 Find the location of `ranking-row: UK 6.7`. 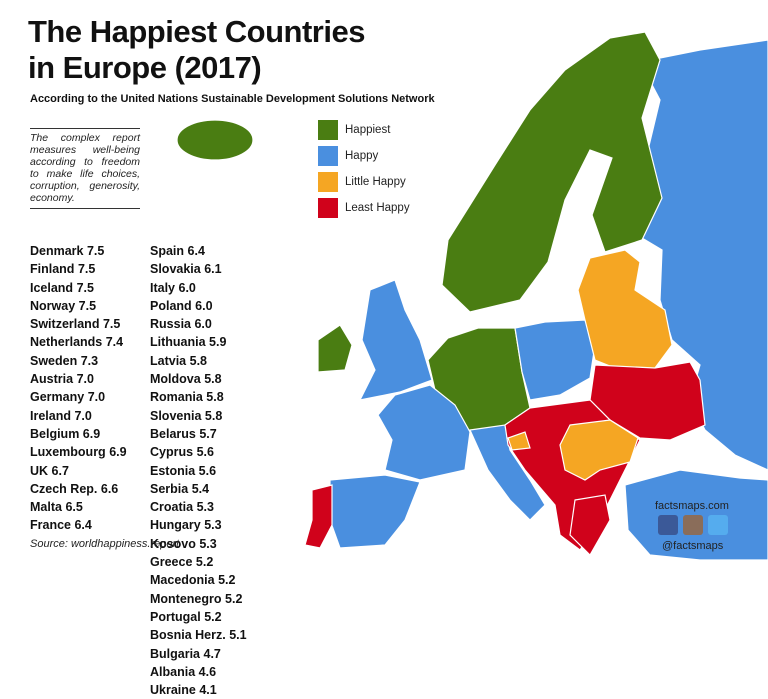

ranking-row: UK 6.7 is located at coordinates (78, 471).